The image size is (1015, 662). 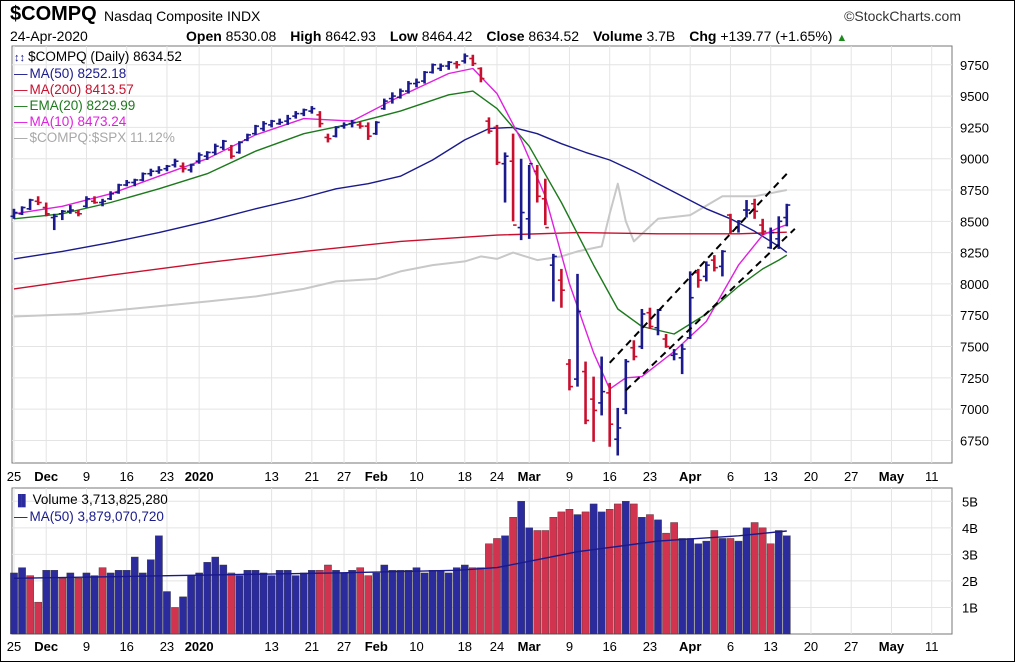 I want to click on legend-text: MA(50) 8252.18, so click(x=78, y=73).